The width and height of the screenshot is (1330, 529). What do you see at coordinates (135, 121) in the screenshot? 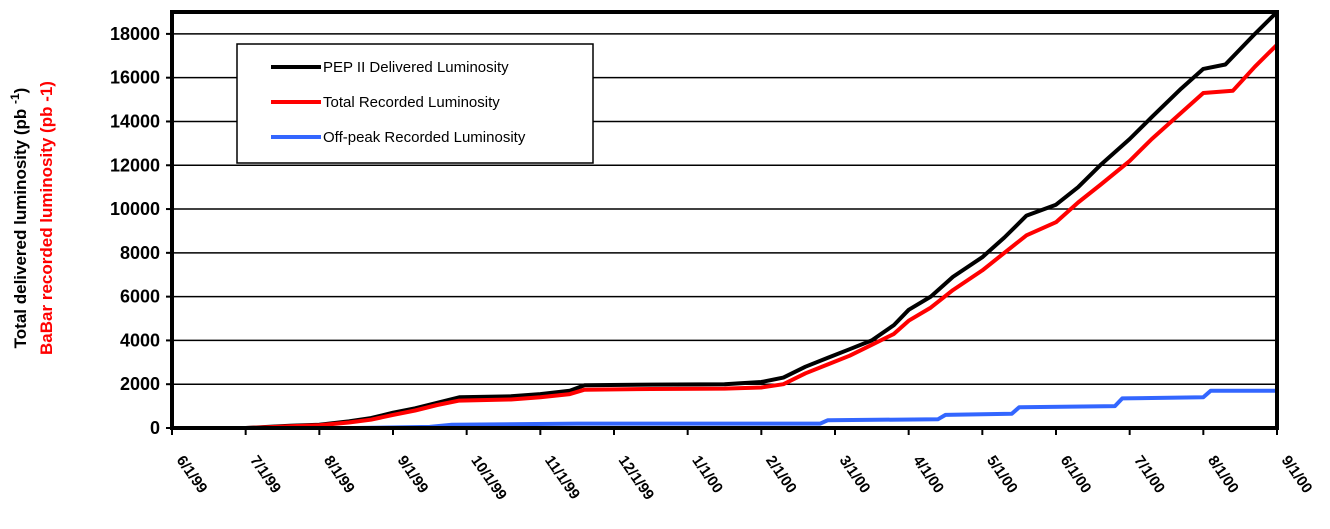
I see `y-tick-label: 14000` at bounding box center [135, 121].